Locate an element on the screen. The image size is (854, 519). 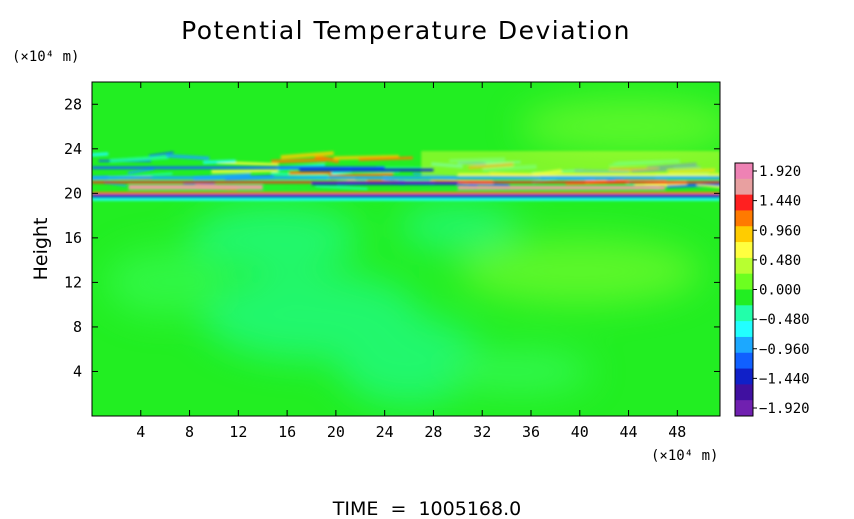
x-tick-label: 36 is located at coordinates (531, 432).